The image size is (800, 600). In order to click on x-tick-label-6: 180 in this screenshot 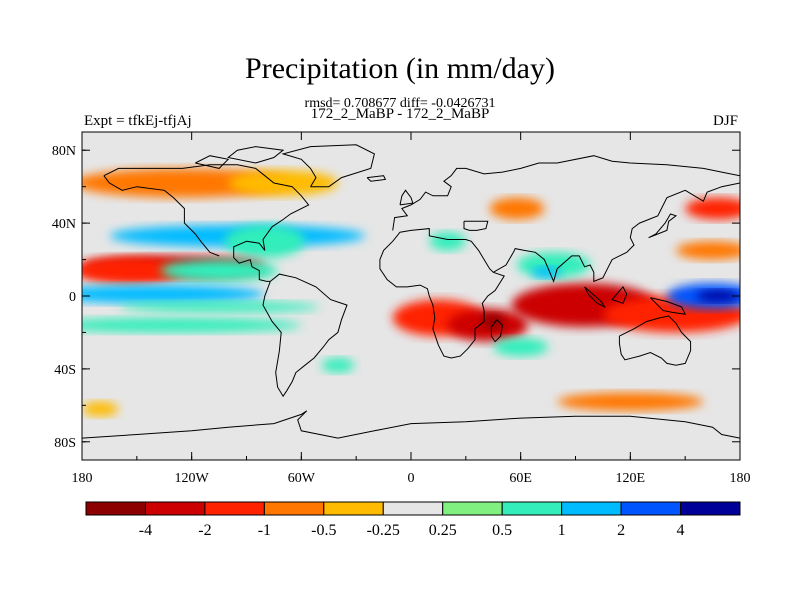, I will do `click(740, 478)`.